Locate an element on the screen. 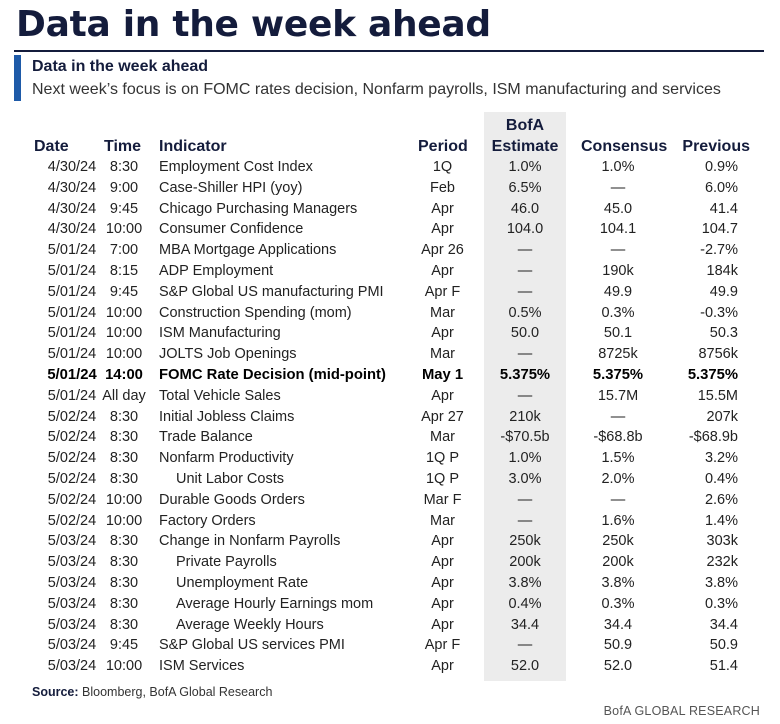 Image resolution: width=780 pixels, height=724 pixels. cell-indicator: Employment Cost Index is located at coordinates (236, 167).